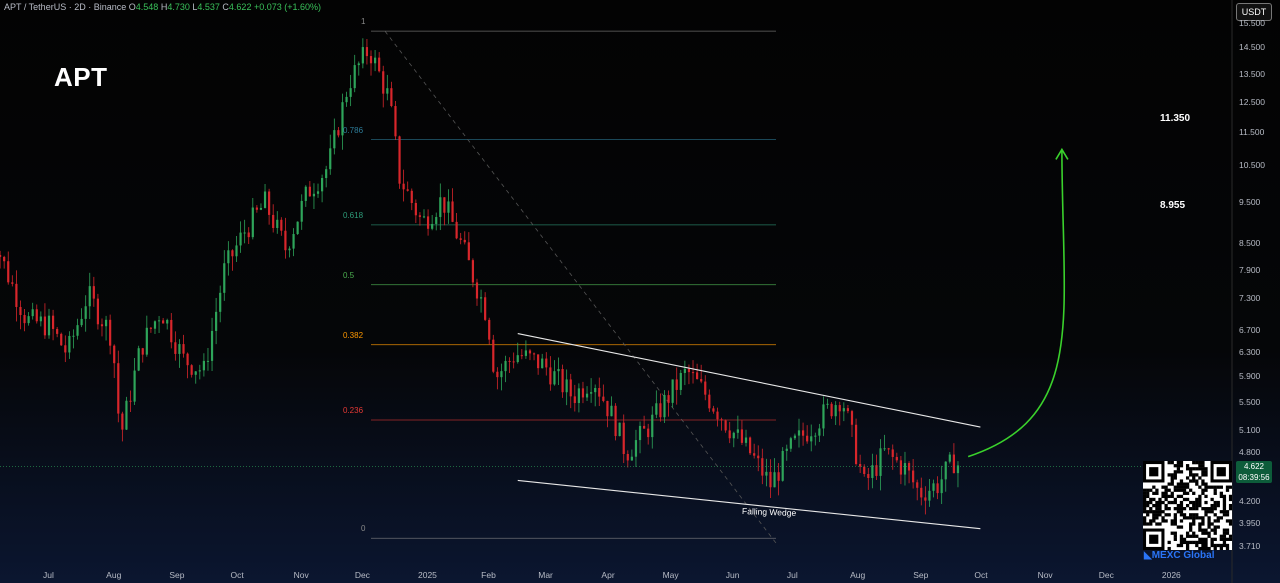 Image resolution: width=1280 pixels, height=583 pixels. Describe the element at coordinates (1252, 101) in the screenshot. I see `y-tick-3: 12.500` at that location.